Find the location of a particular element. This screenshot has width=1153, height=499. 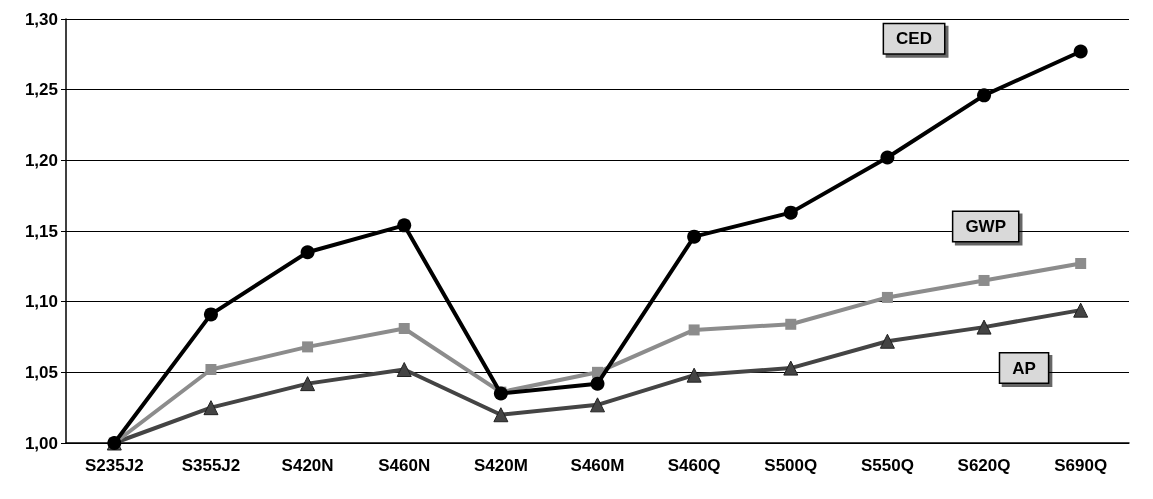

x-tick-label: S500Q is located at coordinates (791, 465).